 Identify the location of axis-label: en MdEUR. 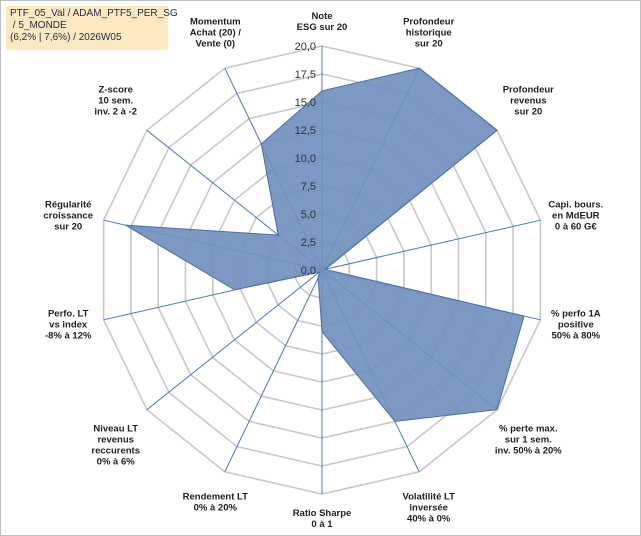
(576, 215).